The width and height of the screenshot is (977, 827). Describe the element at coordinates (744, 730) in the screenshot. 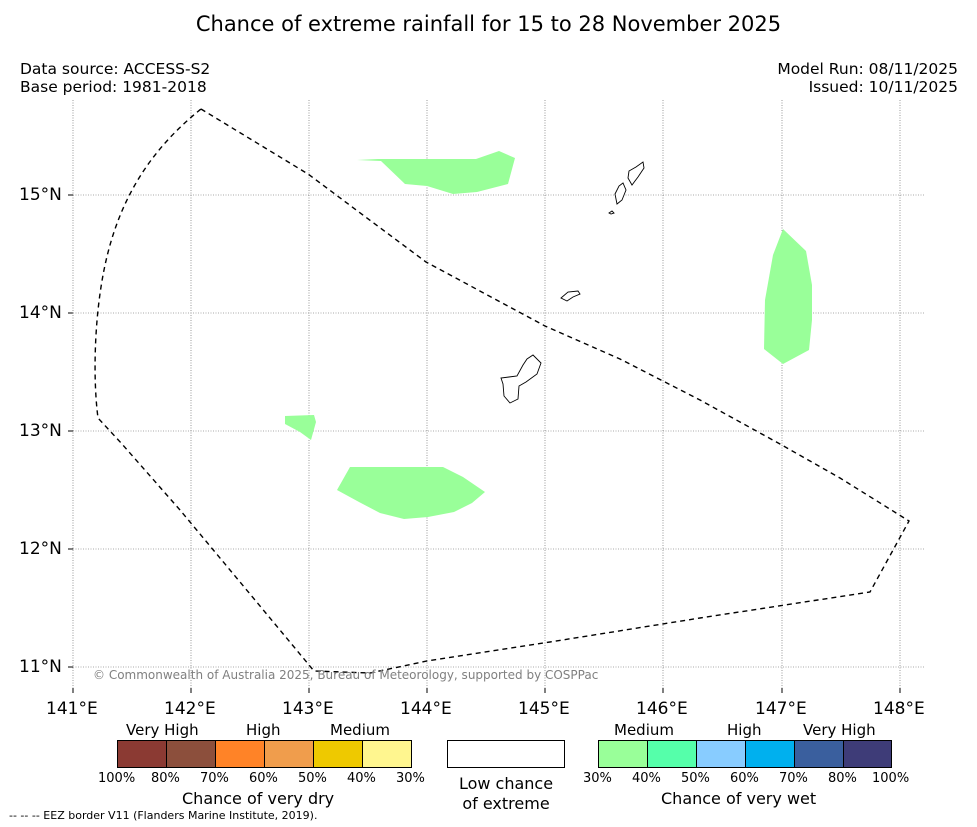

I see `wet-level-high: High` at that location.